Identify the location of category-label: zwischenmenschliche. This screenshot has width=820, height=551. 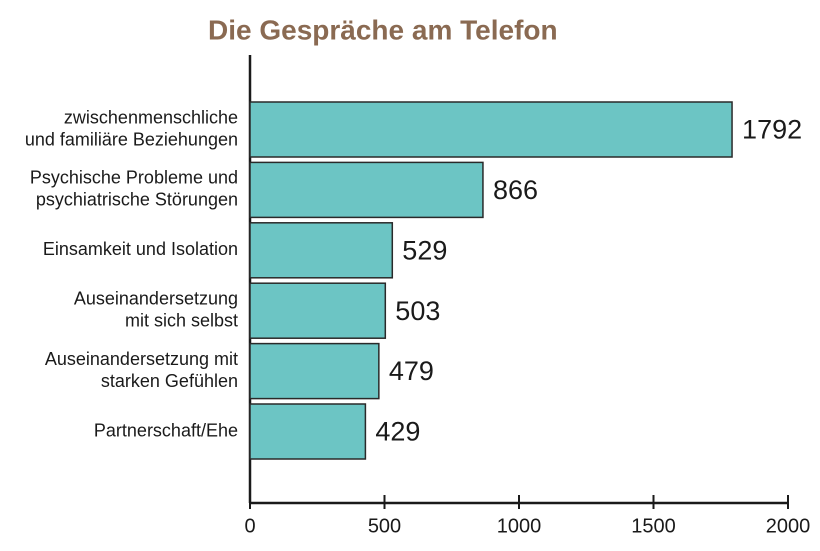
(151, 117).